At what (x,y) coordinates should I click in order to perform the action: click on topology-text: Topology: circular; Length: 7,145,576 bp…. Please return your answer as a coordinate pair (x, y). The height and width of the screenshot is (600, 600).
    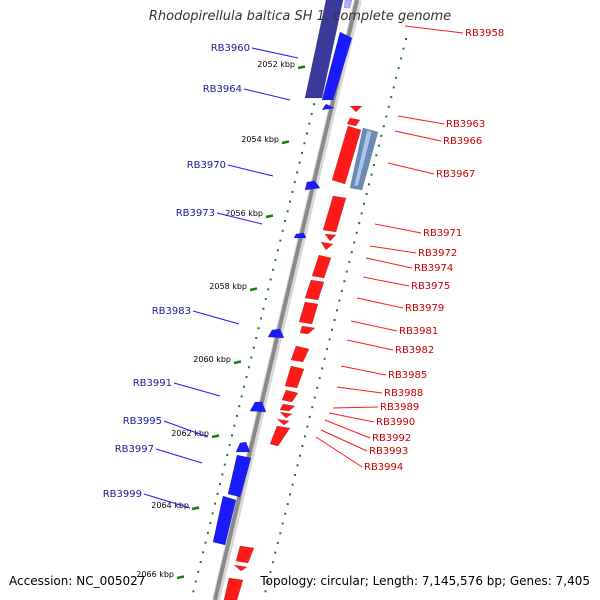
    Looking at the image, I should click on (425, 581).